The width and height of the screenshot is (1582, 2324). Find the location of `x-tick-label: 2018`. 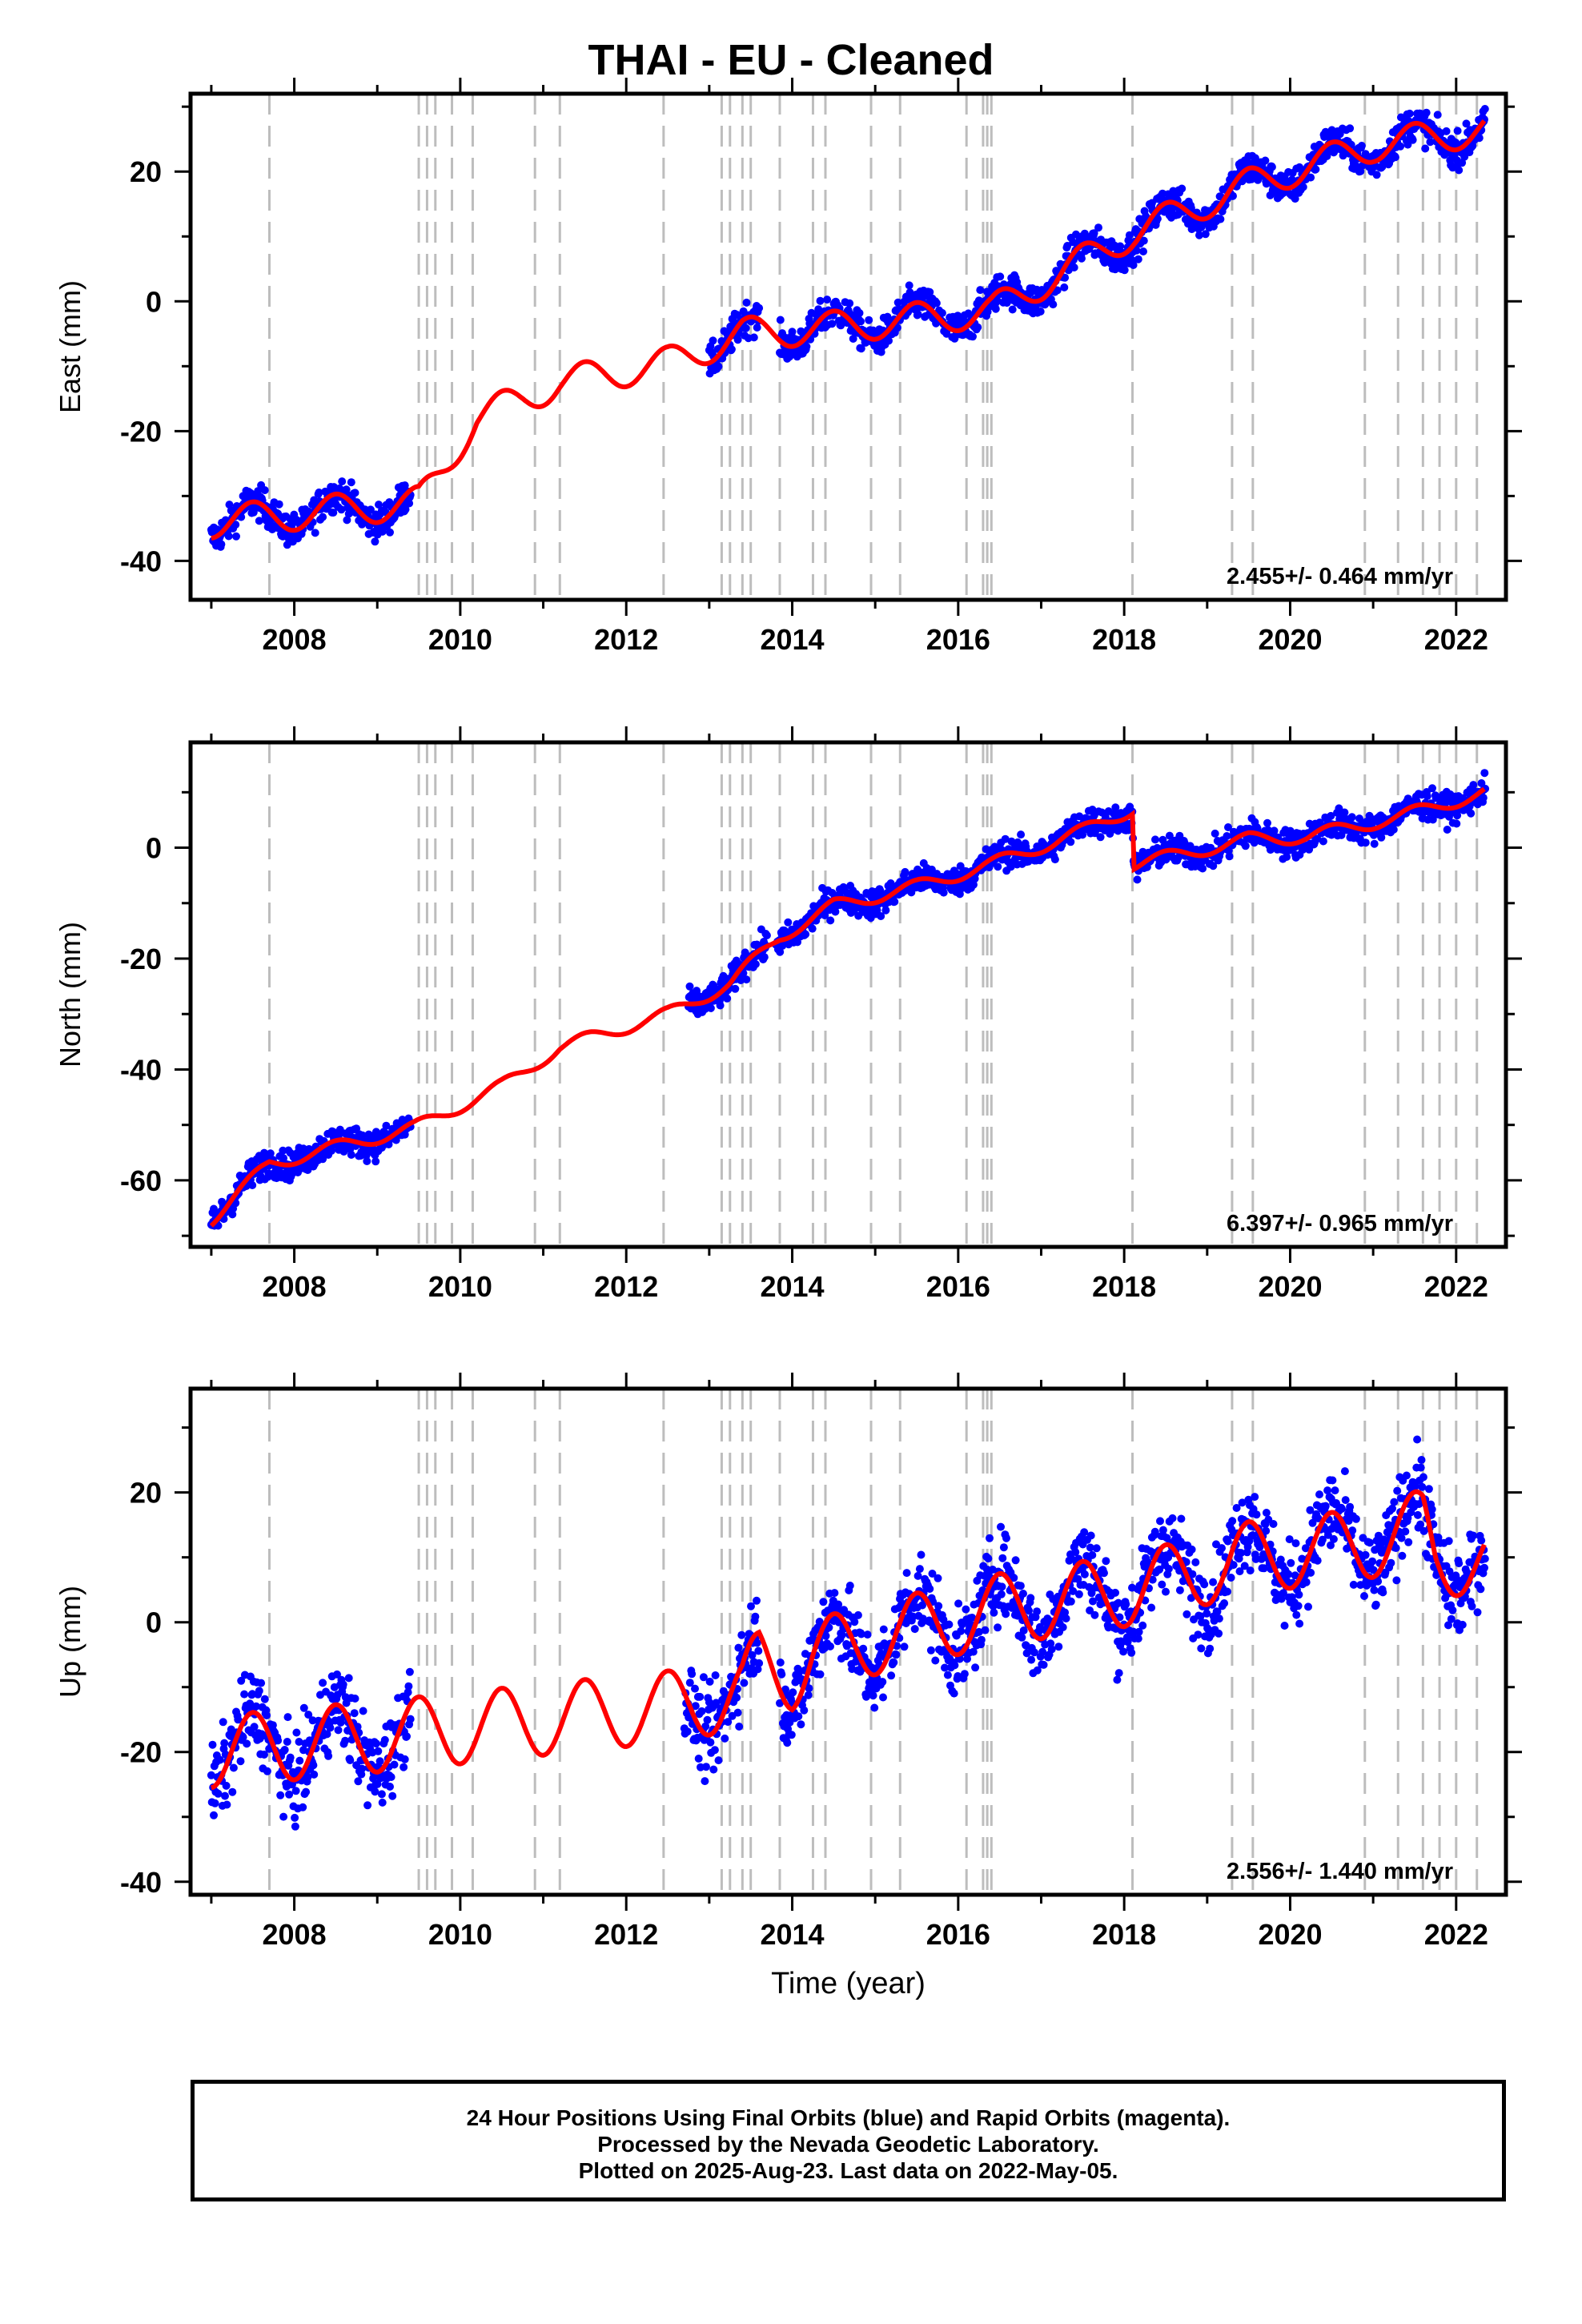

x-tick-label: 2018 is located at coordinates (1124, 639).